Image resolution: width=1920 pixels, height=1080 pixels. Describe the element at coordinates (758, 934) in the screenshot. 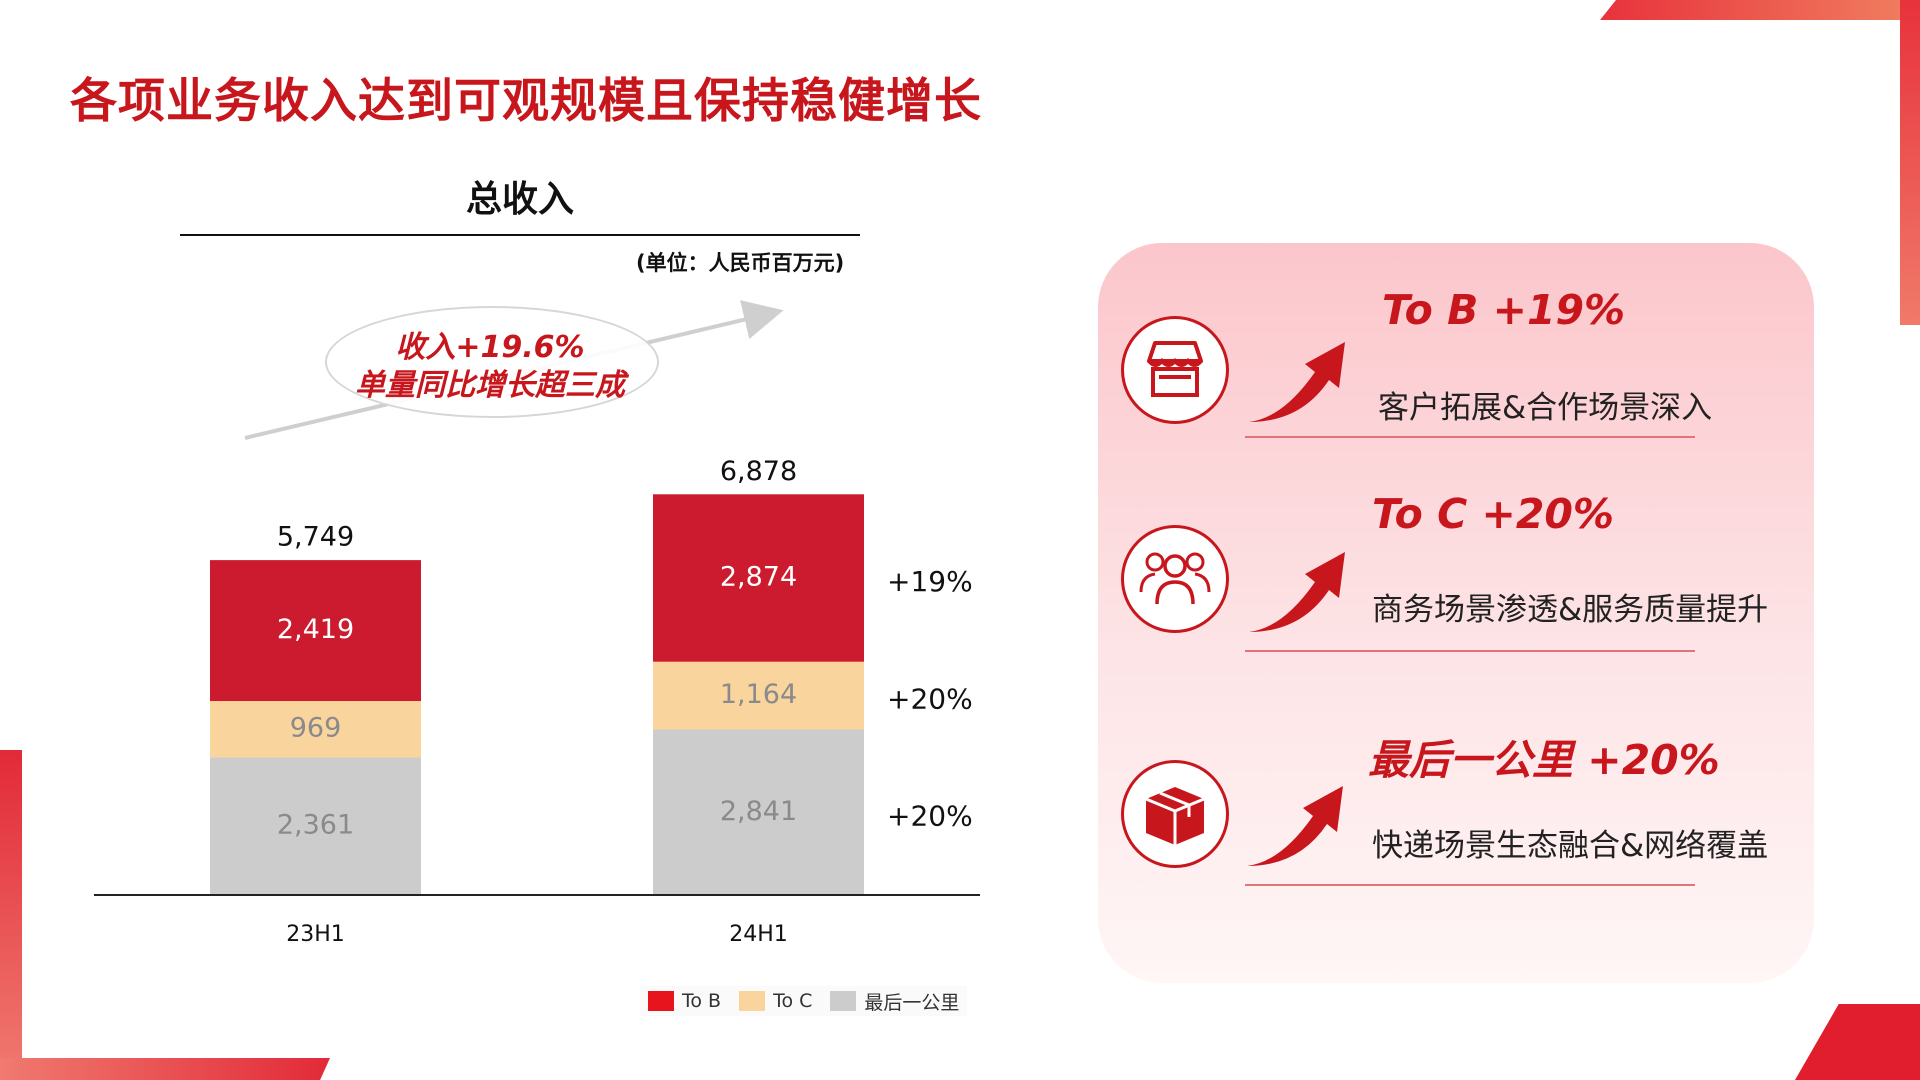

I see `x-tick-label: 24H1` at that location.